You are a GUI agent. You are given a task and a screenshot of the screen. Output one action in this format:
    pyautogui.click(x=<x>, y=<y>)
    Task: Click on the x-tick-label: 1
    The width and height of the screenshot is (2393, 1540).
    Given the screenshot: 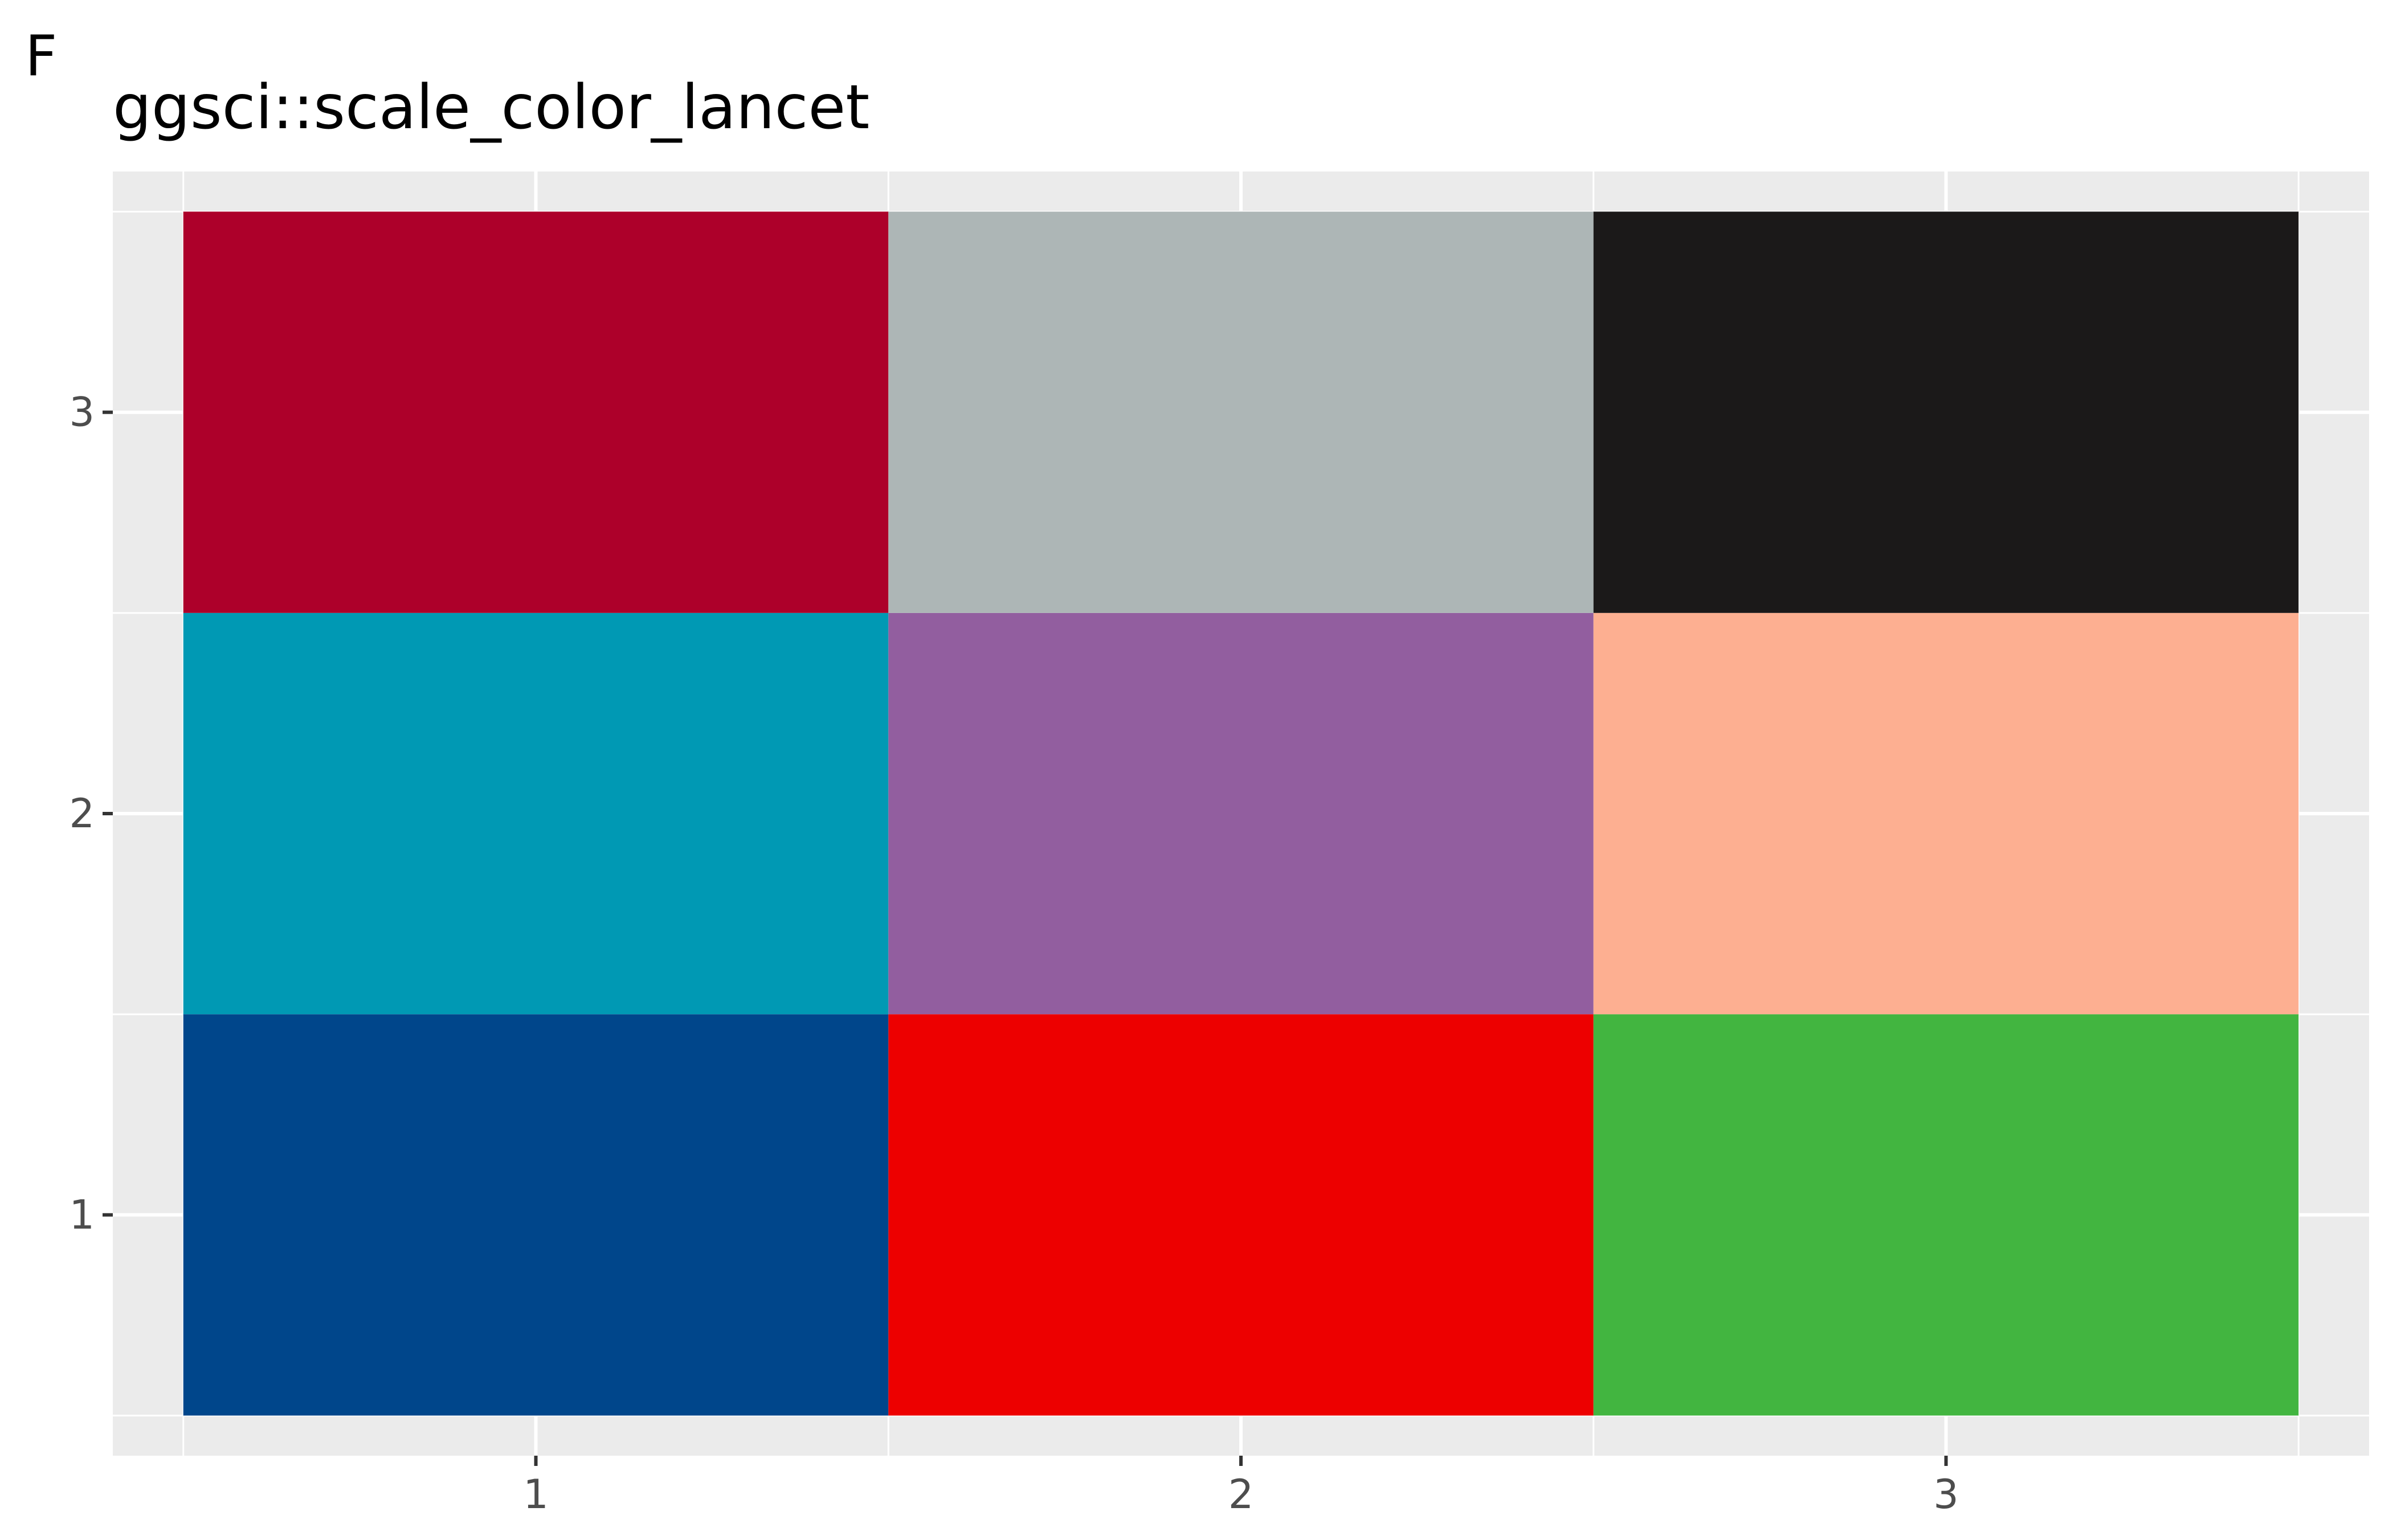 What is the action you would take?
    pyautogui.click(x=536, y=1494)
    